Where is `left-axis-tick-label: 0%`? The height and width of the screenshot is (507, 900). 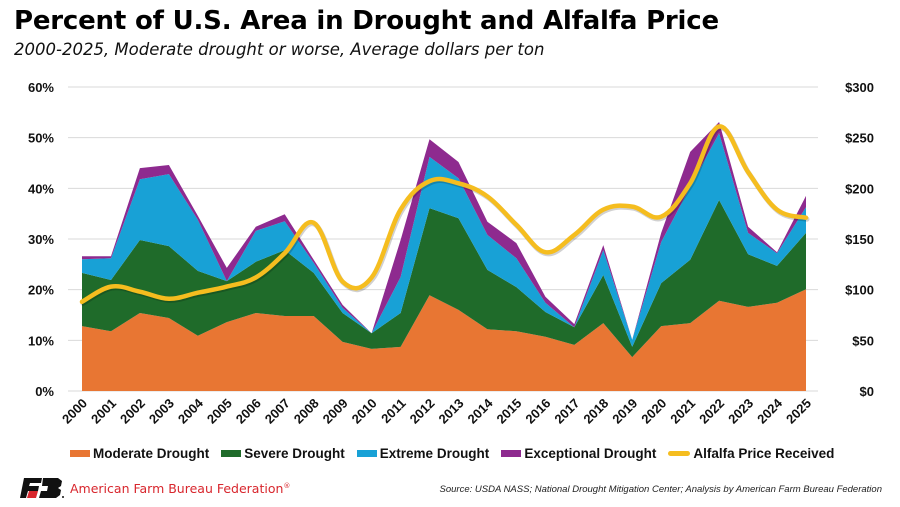 left-axis-tick-label: 0% is located at coordinates (44, 391).